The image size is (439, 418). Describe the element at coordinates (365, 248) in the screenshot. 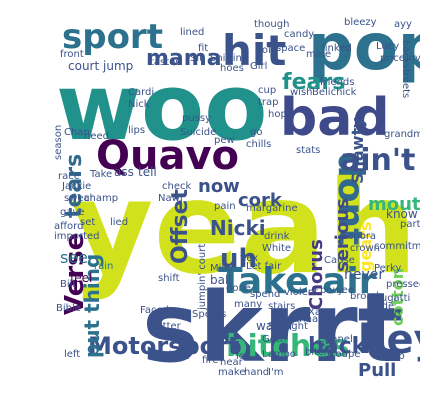

I see `word-crown: crown` at that location.